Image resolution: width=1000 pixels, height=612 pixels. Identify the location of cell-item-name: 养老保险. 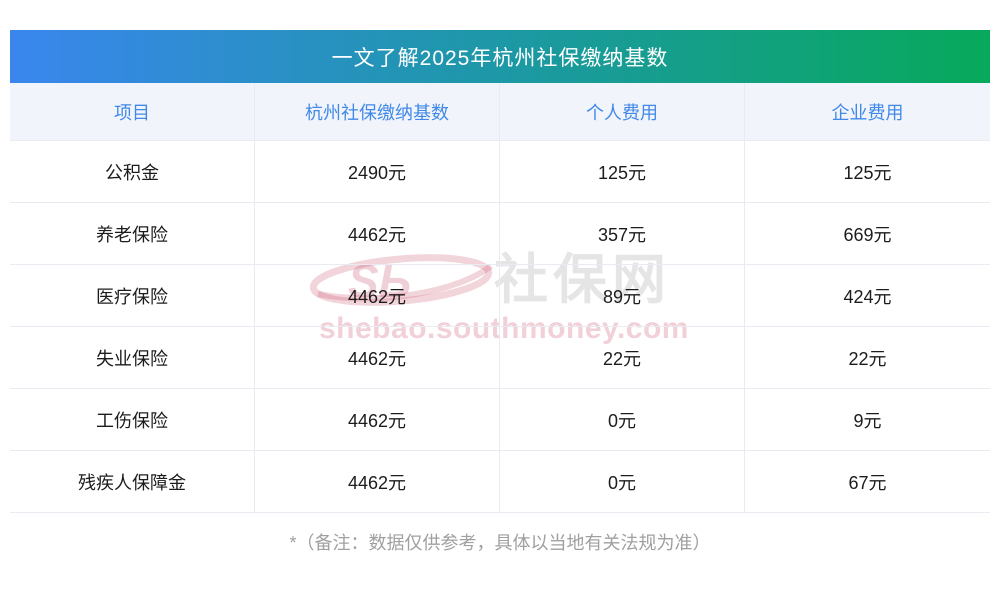
(132, 233).